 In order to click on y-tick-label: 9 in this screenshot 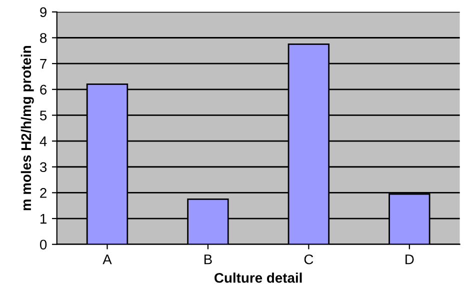, I will do `click(43, 12)`.